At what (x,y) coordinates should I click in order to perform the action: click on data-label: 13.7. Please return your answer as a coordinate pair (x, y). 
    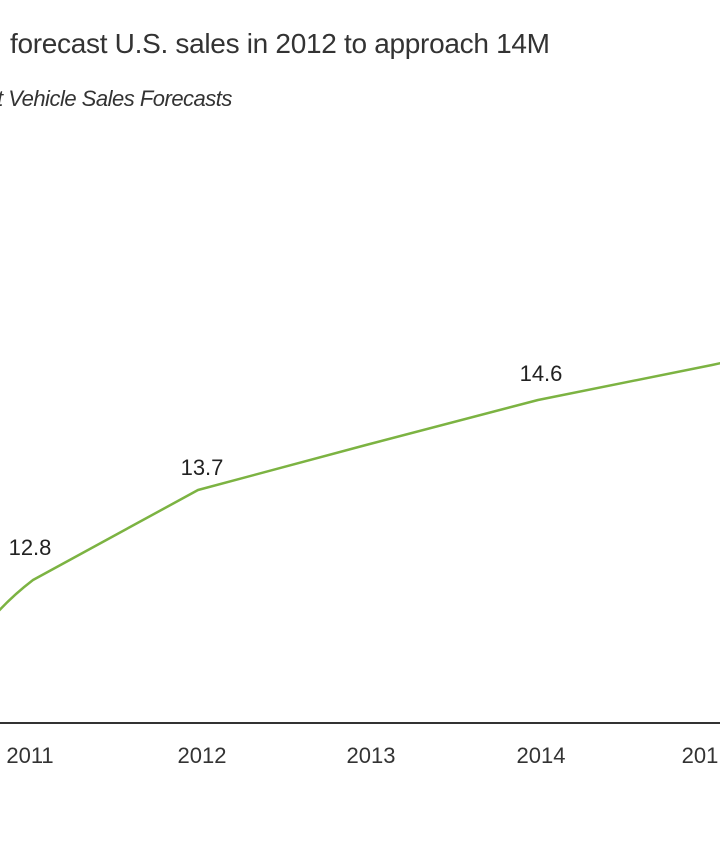
    Looking at the image, I should click on (202, 467).